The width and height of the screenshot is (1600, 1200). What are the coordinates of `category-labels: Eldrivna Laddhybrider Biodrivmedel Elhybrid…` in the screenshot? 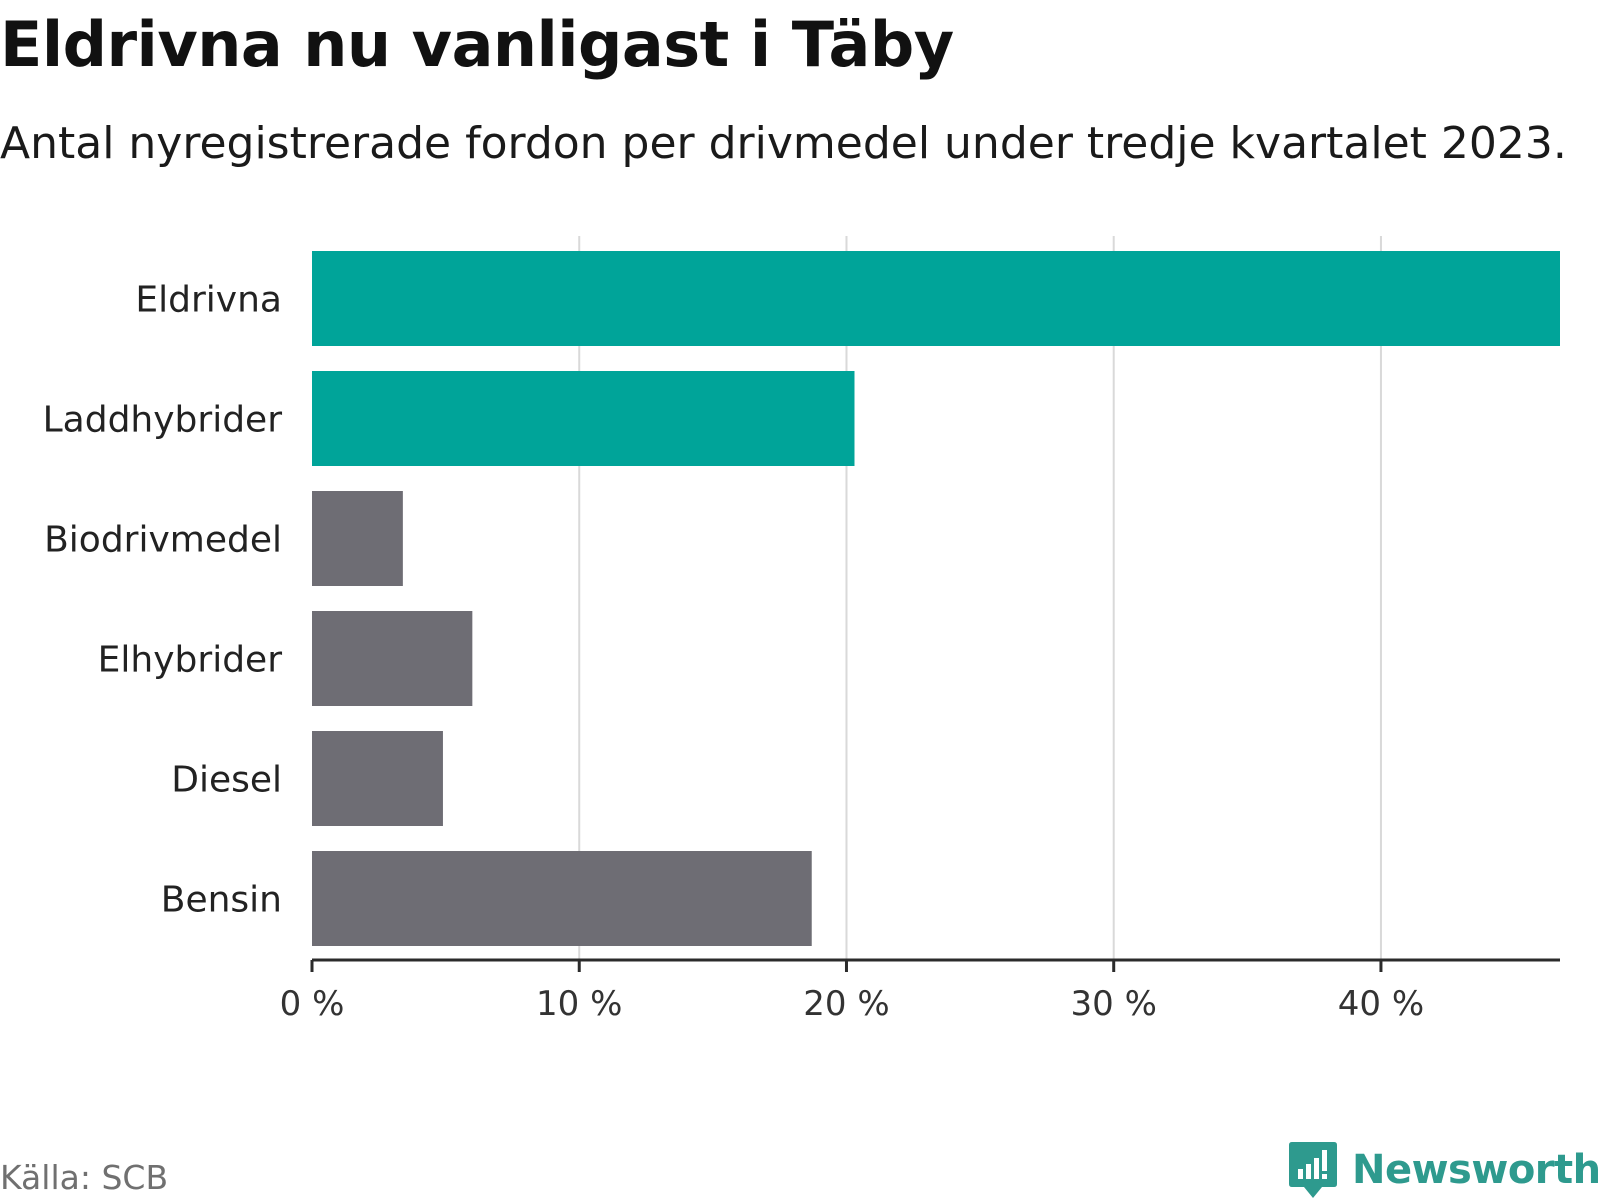 It's located at (163, 600).